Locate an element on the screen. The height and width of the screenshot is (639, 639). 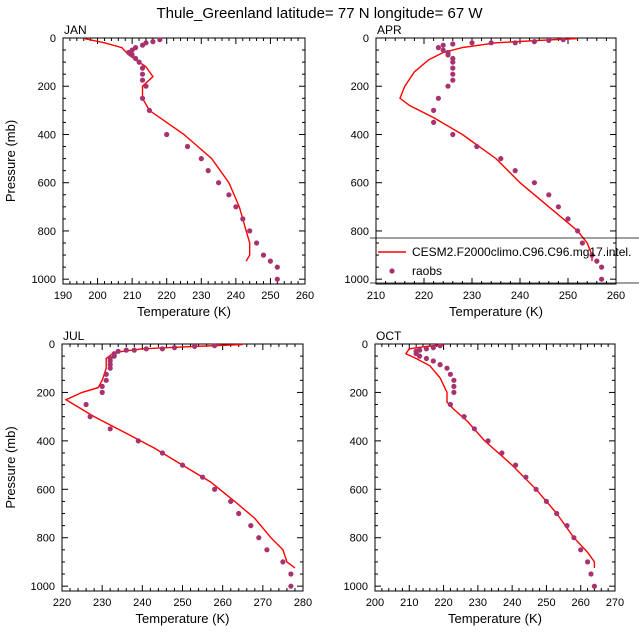
panel-label: JUL is located at coordinates (74, 336).